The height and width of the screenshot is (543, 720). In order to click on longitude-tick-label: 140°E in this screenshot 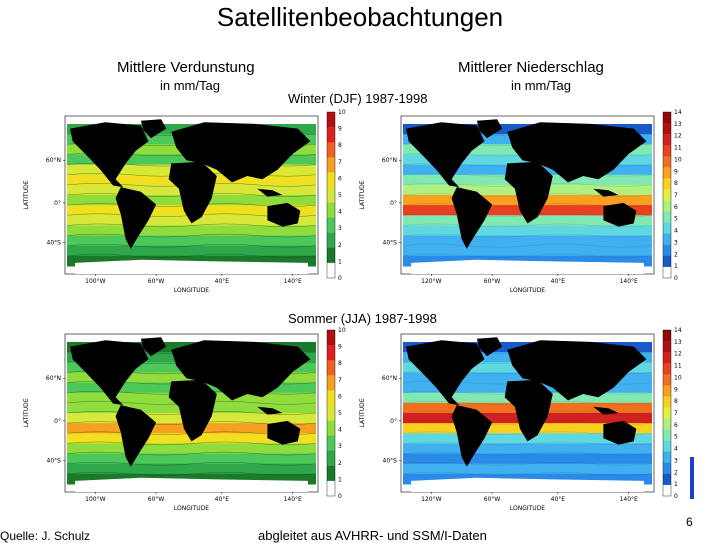, I will do `click(629, 281)`.